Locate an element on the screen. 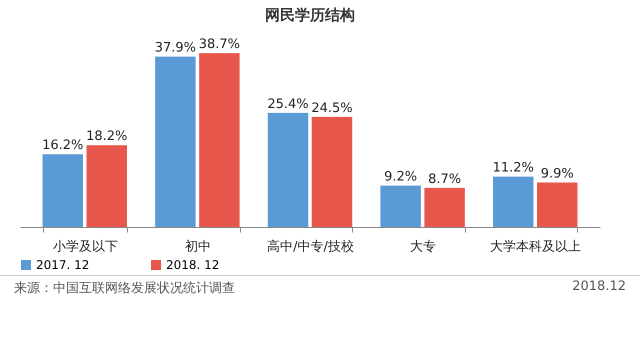 The height and width of the screenshot is (349, 640). data-label: 25.4% is located at coordinates (288, 104).